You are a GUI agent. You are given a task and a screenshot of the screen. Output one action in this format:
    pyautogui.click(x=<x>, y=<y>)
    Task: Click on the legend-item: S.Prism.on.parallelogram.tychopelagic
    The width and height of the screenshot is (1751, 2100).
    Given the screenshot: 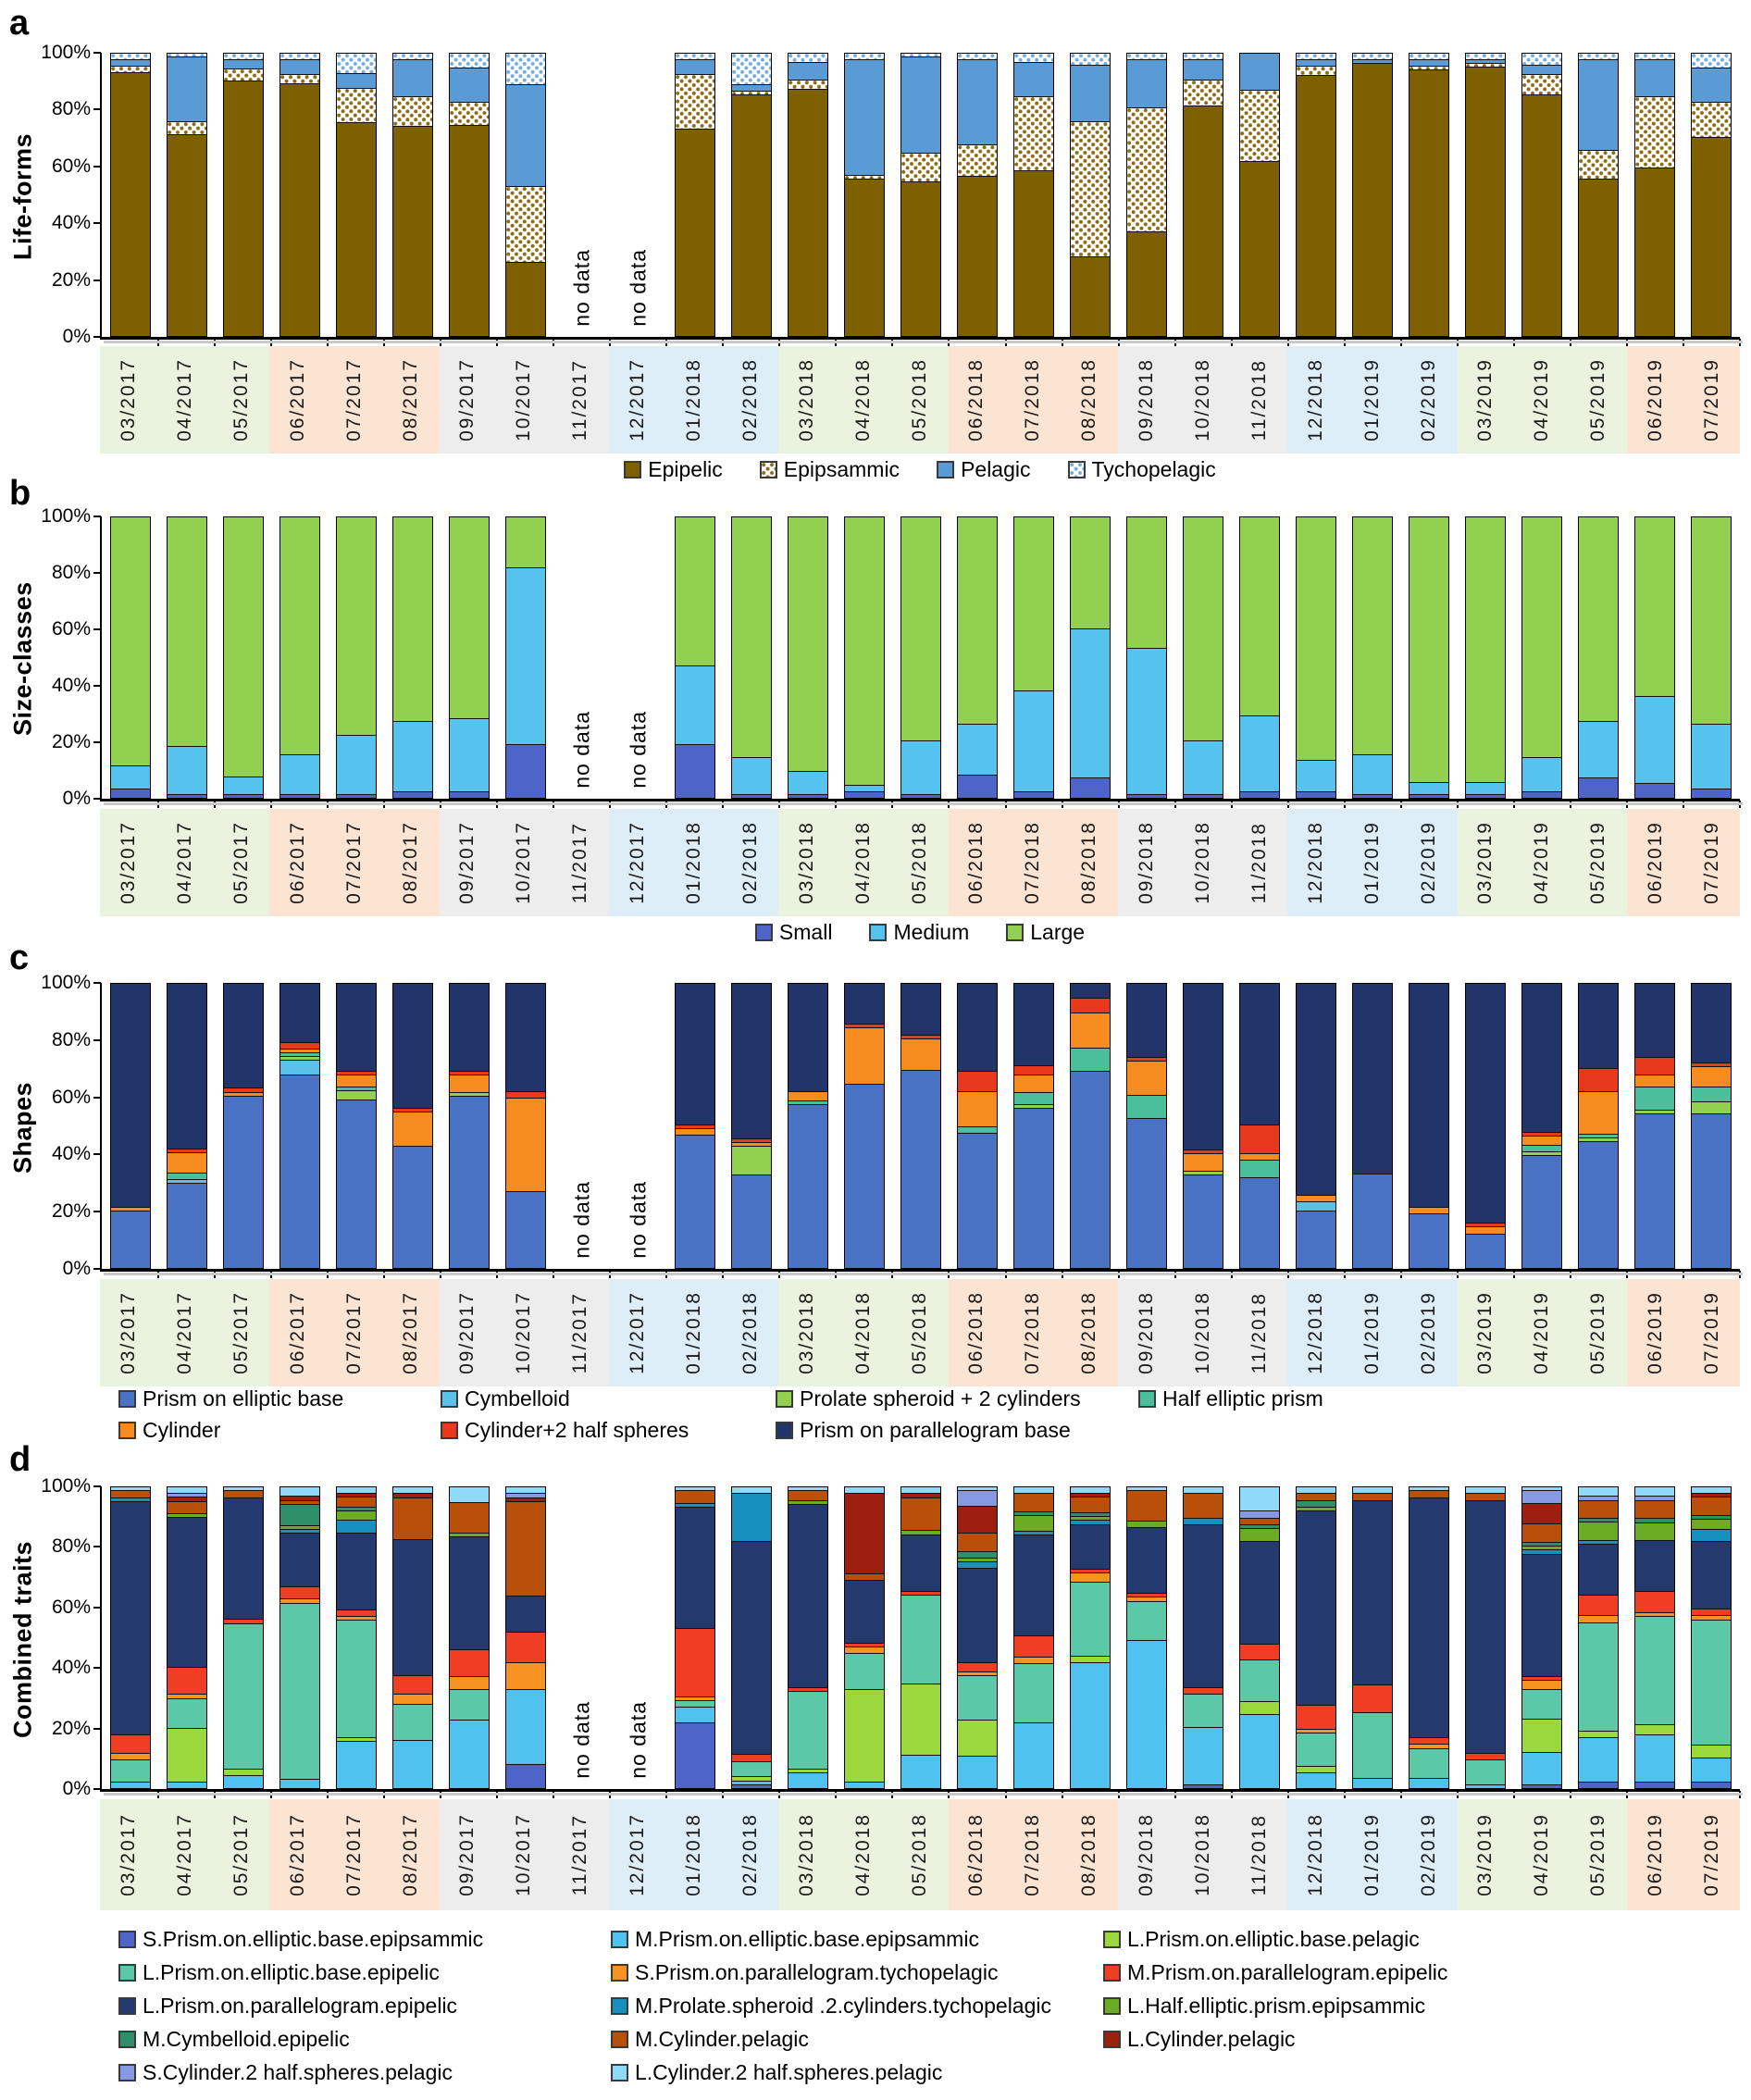 What is the action you would take?
    pyautogui.click(x=857, y=1972)
    